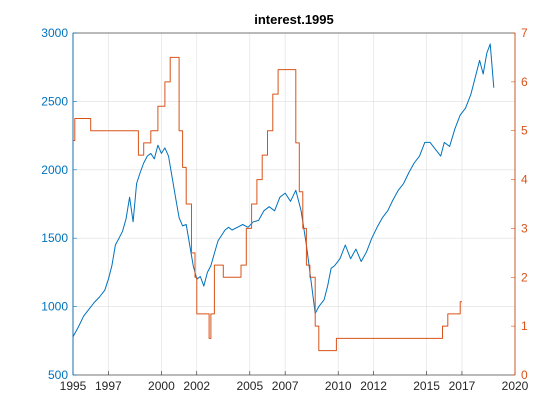 This screenshot has height=420, width=560. What do you see at coordinates (524, 82) in the screenshot?
I see `right-y-tick-label: 6` at bounding box center [524, 82].